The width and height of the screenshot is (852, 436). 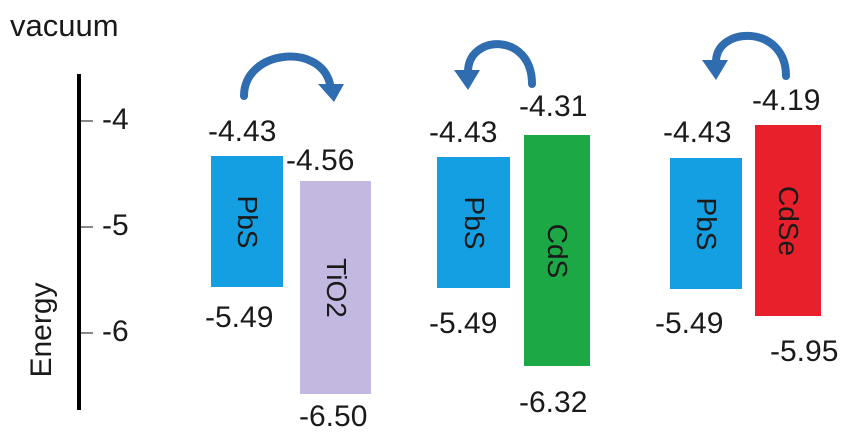 What do you see at coordinates (463, 132) in the screenshot?
I see `pbs-top-value-2: -4.43` at bounding box center [463, 132].